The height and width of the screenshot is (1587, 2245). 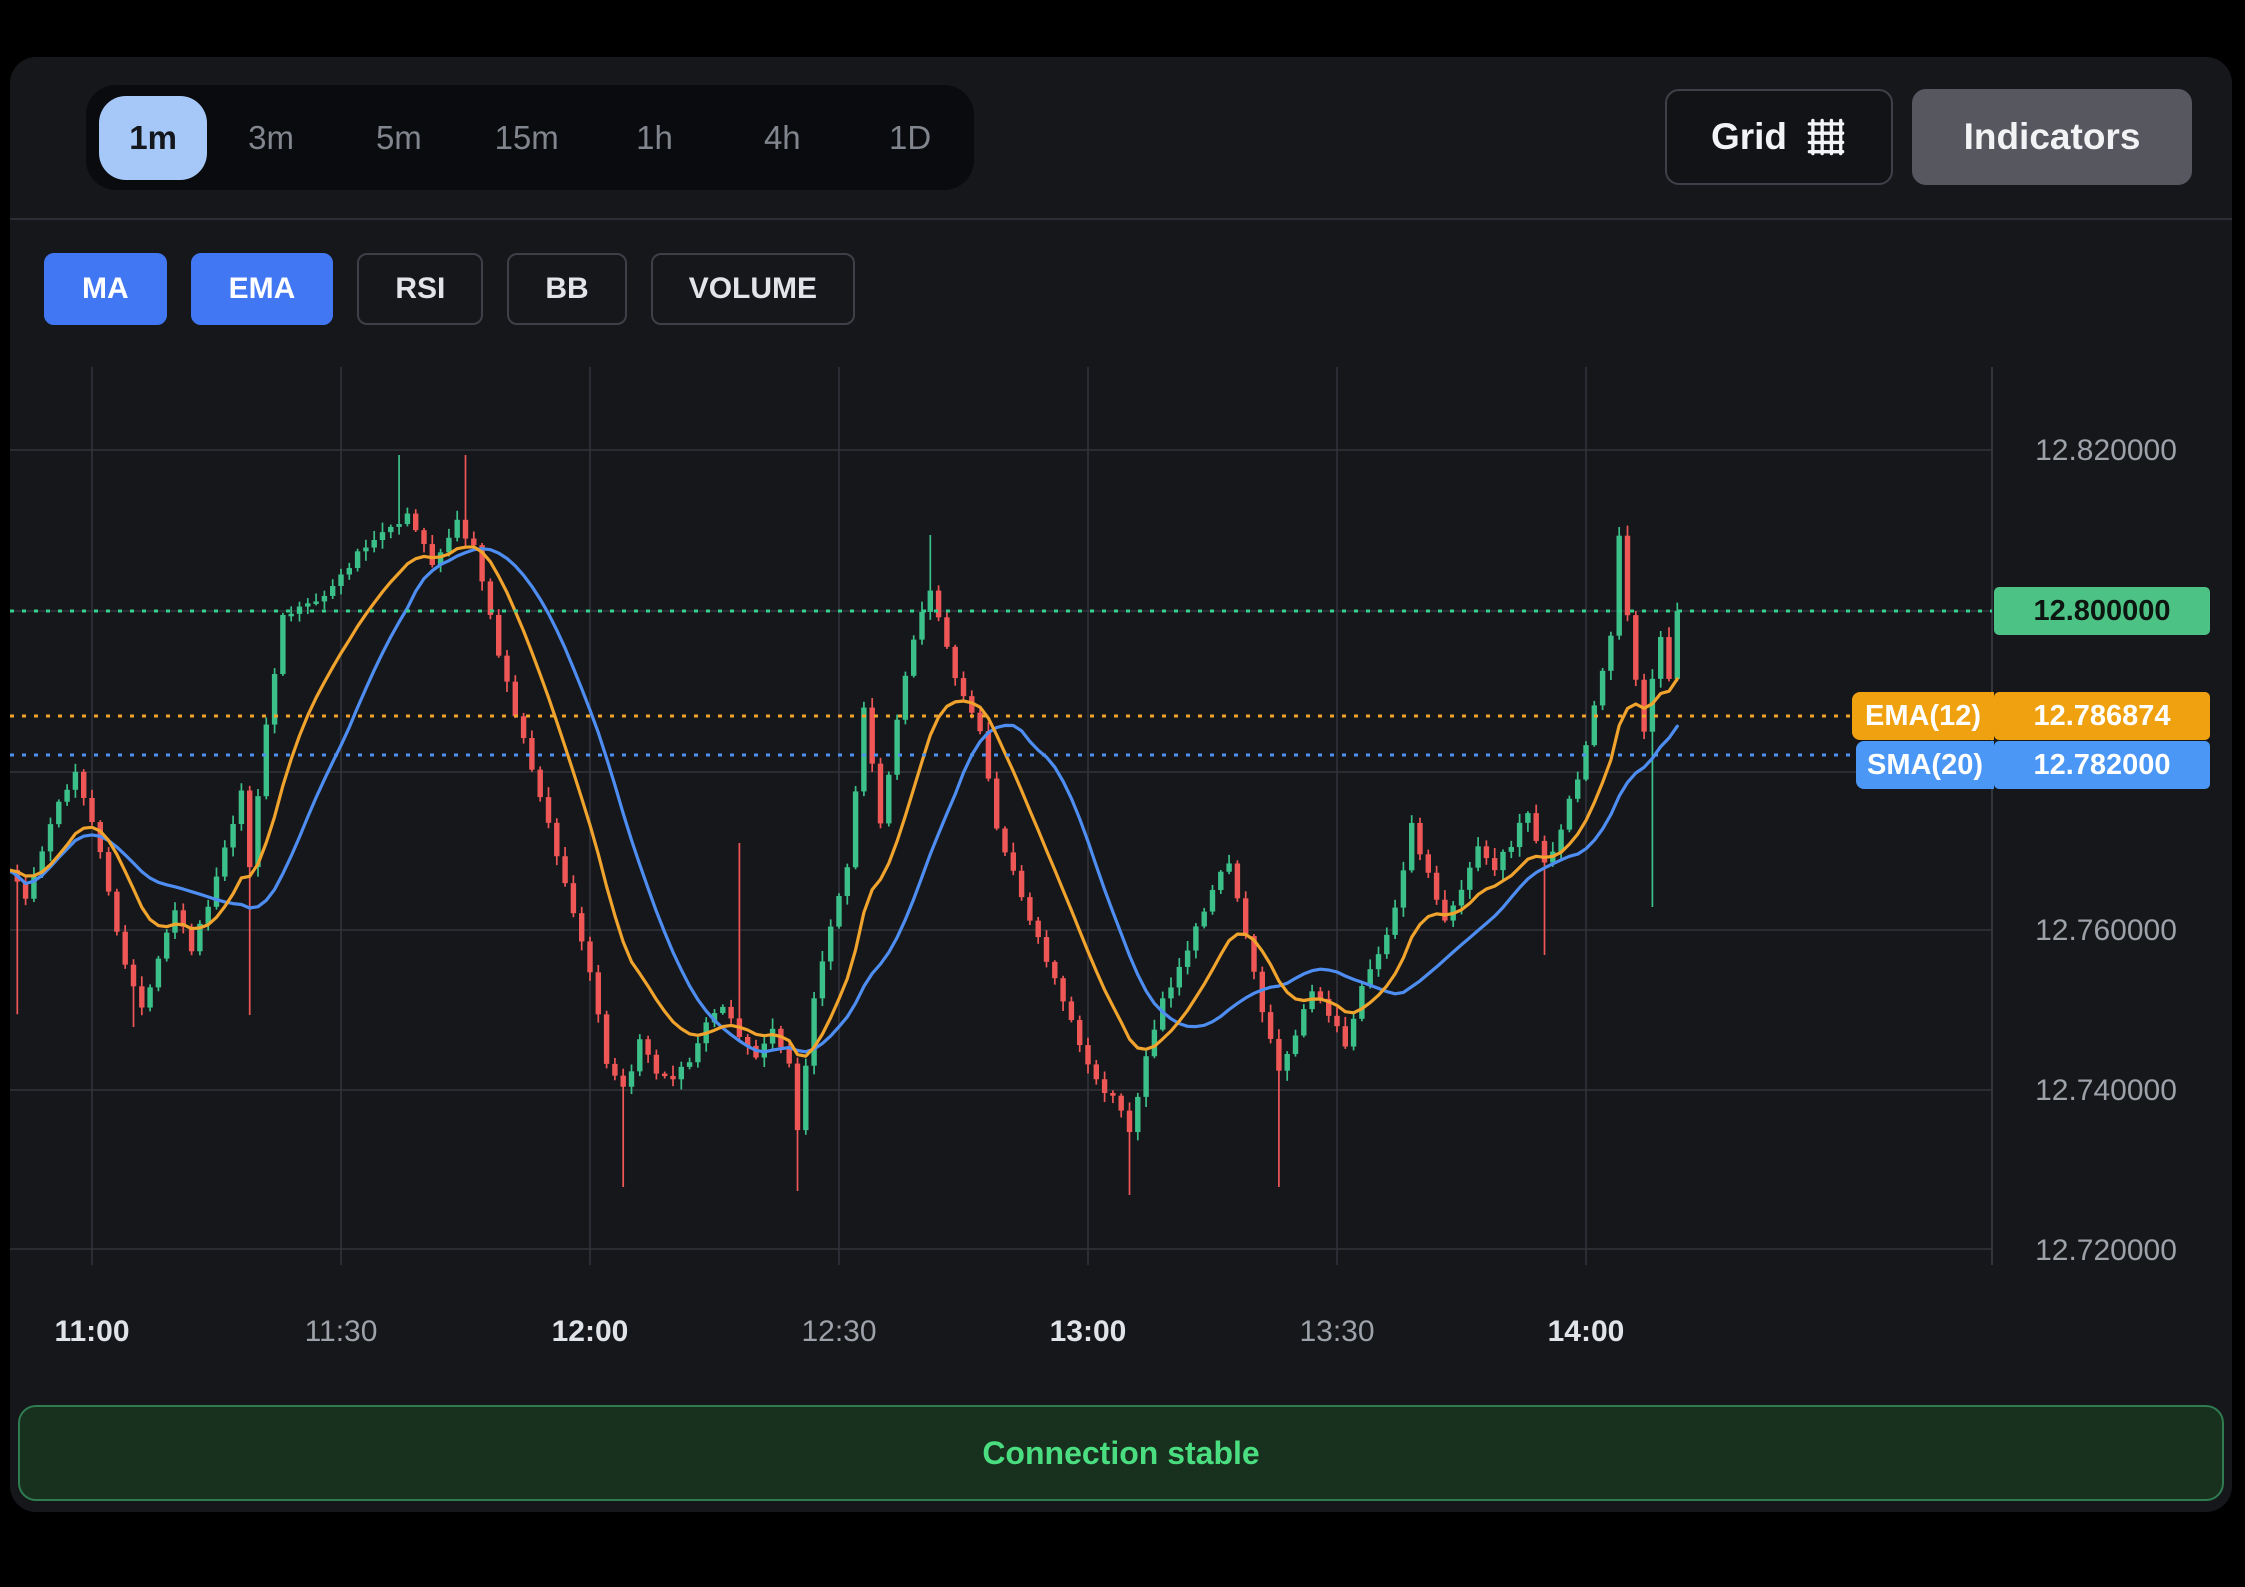 I want to click on connection-status-banner: Connection stable, so click(x=1121, y=1453).